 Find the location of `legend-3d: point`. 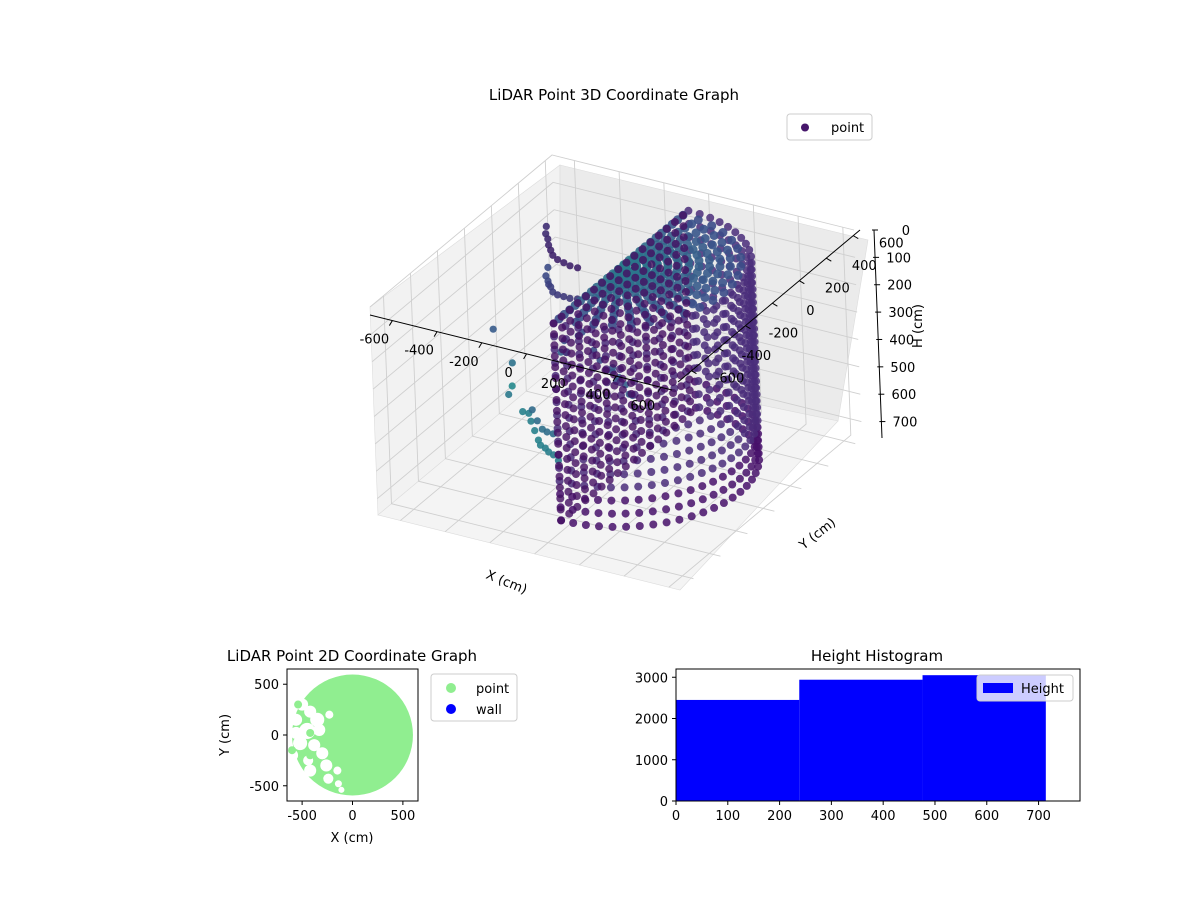

legend-3d: point is located at coordinates (829, 127).